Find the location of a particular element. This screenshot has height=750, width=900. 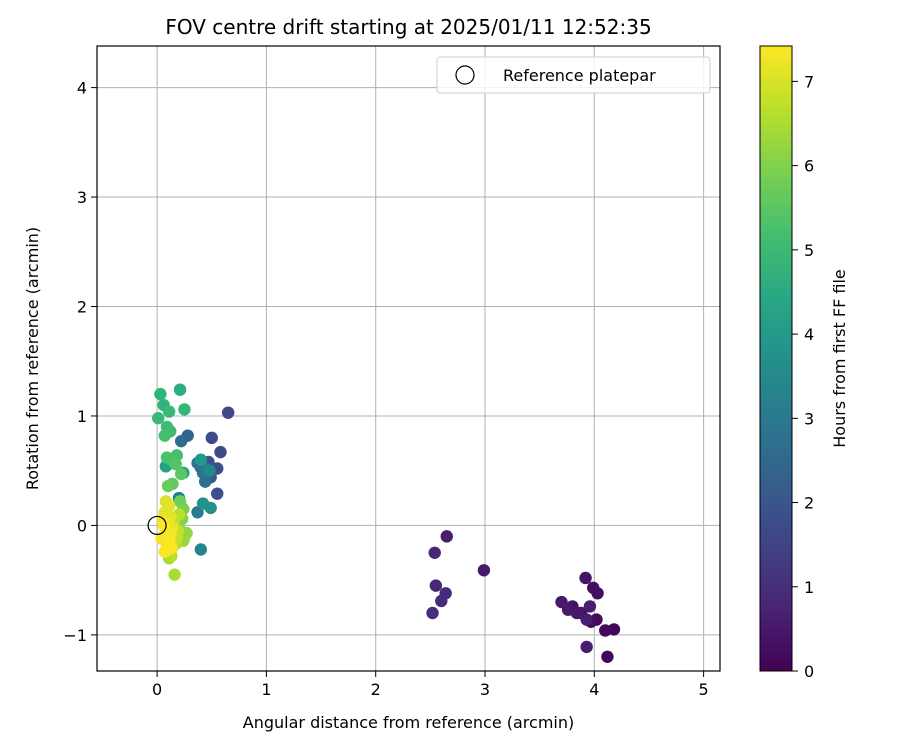

legend-box is located at coordinates (573, 75).